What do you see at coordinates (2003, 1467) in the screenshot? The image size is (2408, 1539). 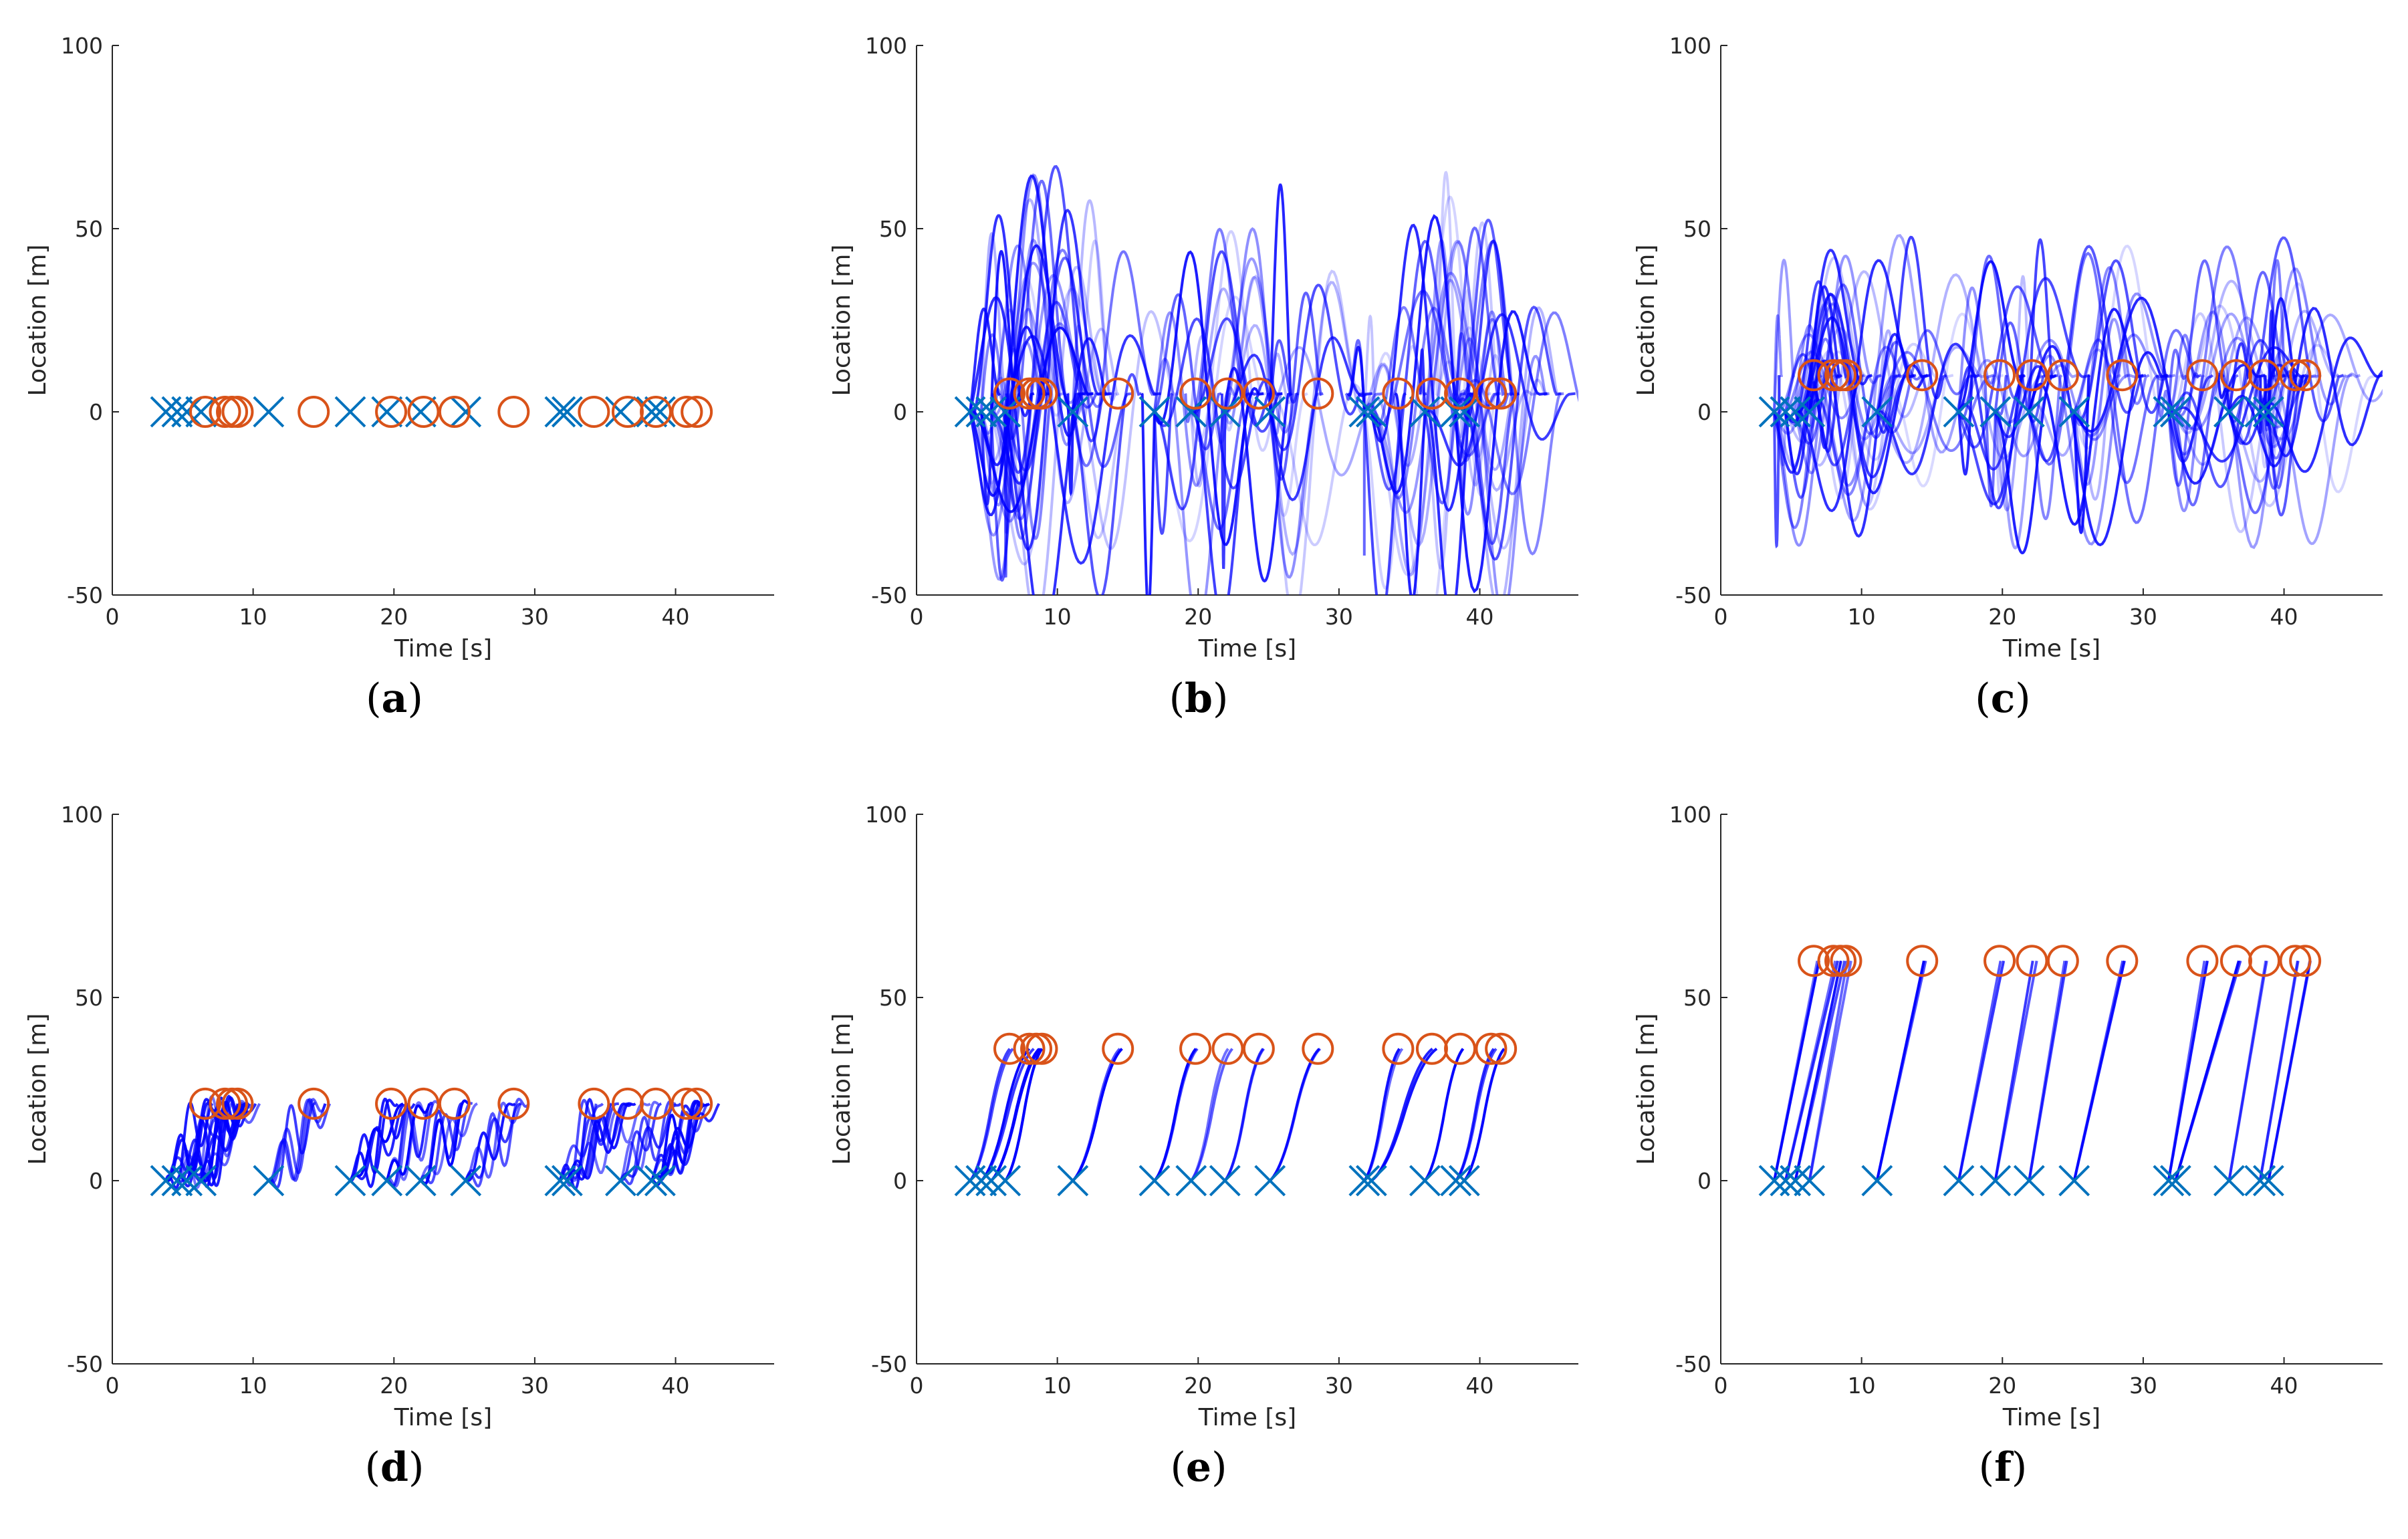 I see `caption-f: (f)` at bounding box center [2003, 1467].